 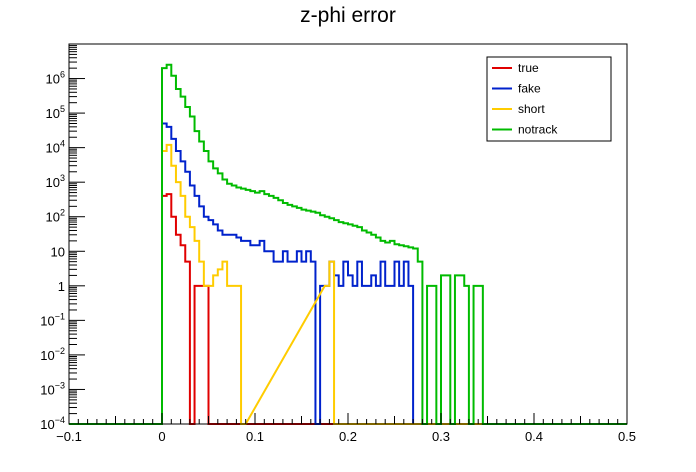 I want to click on y-tick-label: 10⁴, so click(x=55, y=147).